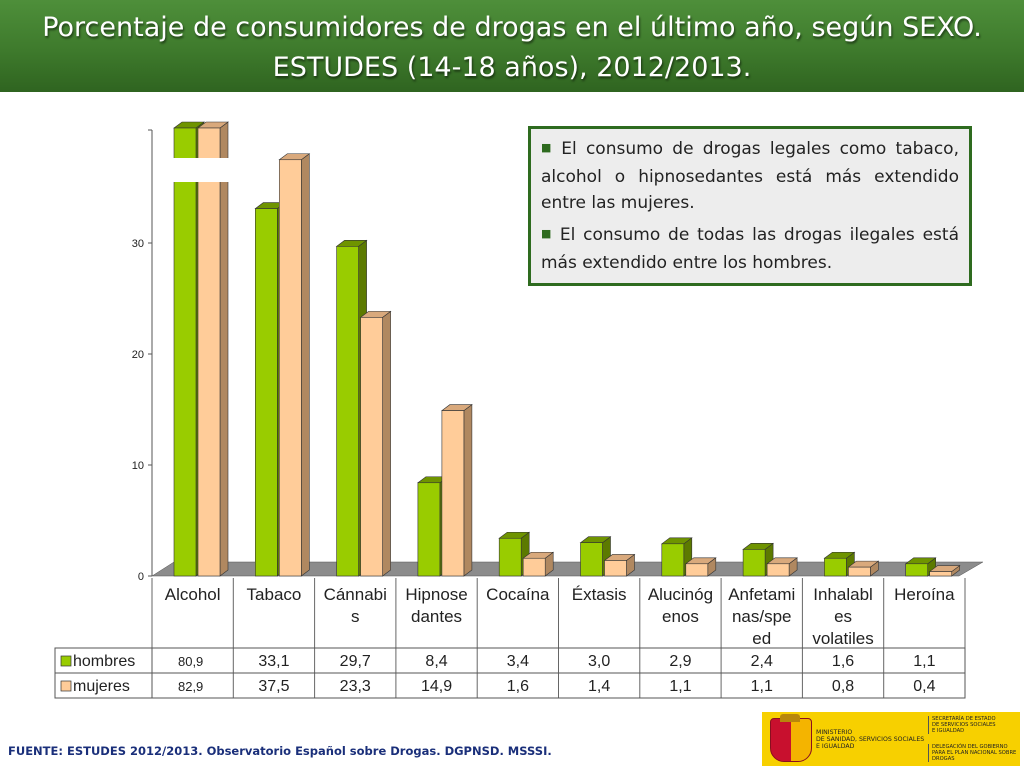 The image size is (1024, 768). Describe the element at coordinates (273, 661) in the screenshot. I see `value-label-hombres: 33,1` at that location.